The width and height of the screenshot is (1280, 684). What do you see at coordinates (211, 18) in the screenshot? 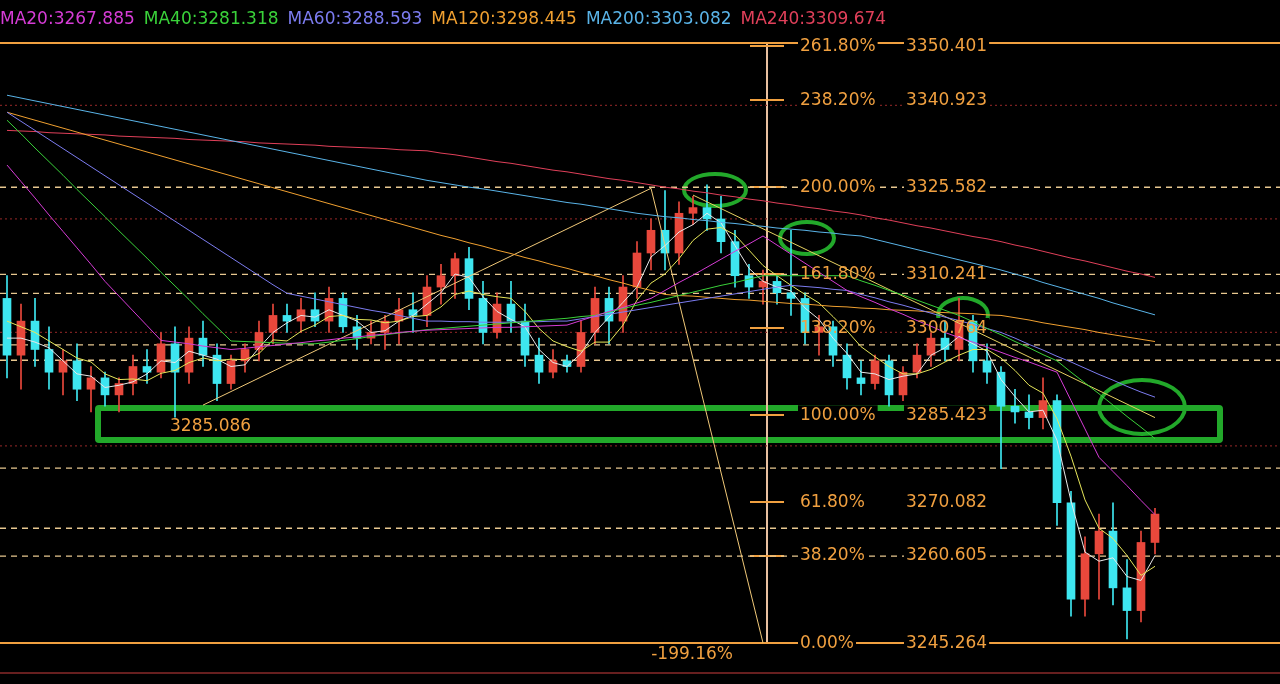
I see `text: MA40:3281.318` at bounding box center [211, 18].